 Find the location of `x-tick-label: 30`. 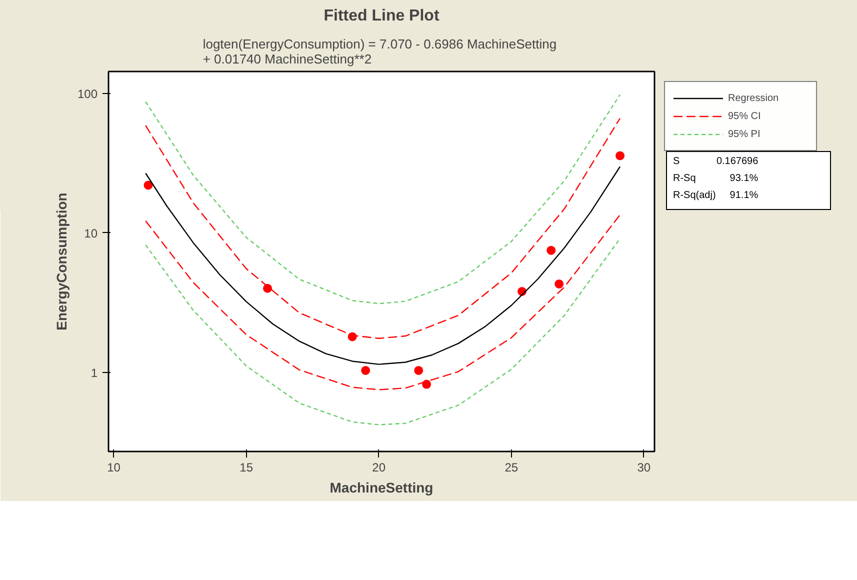

x-tick-label: 30 is located at coordinates (644, 467).